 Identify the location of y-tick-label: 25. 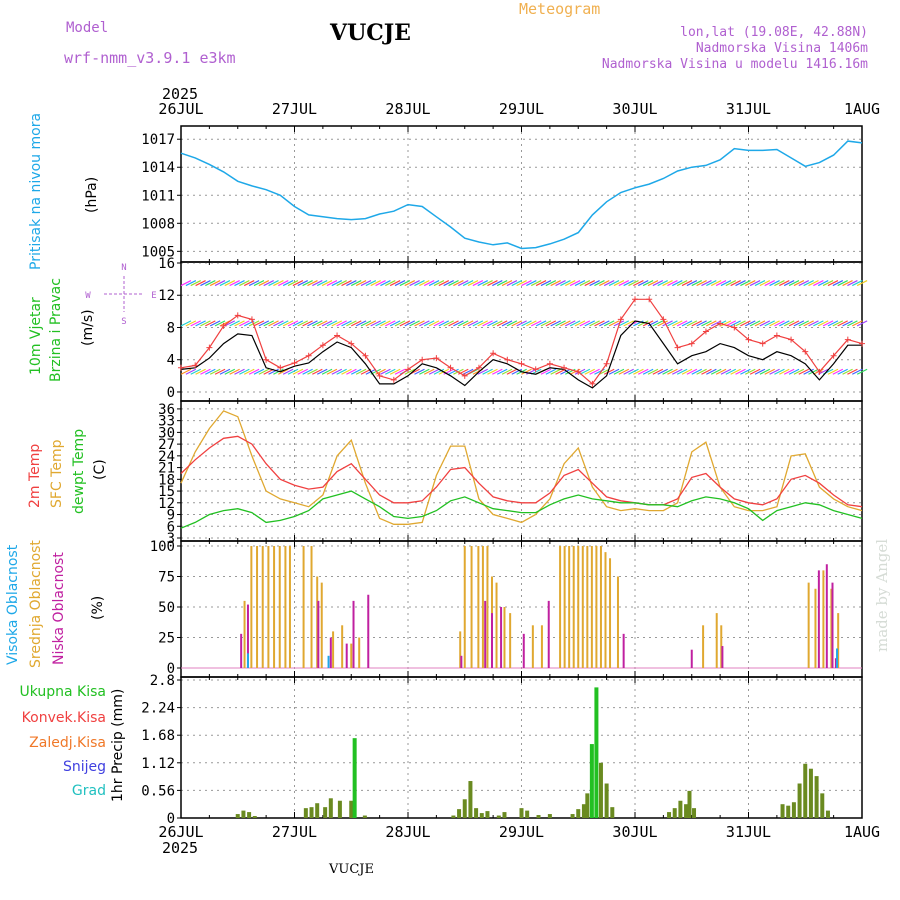
(166, 639).